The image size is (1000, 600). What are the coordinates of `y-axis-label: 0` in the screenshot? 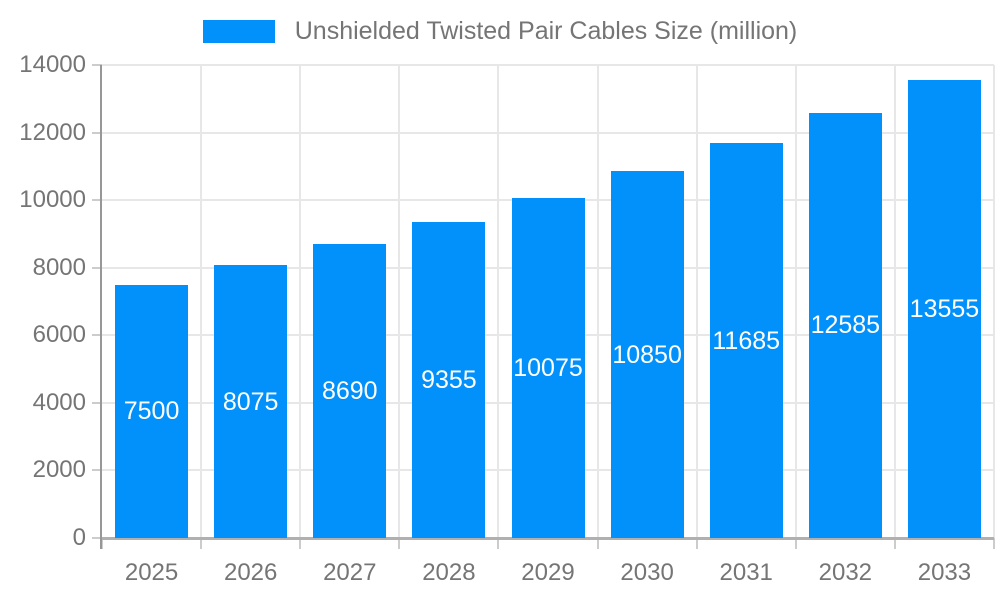 It's located at (79, 537).